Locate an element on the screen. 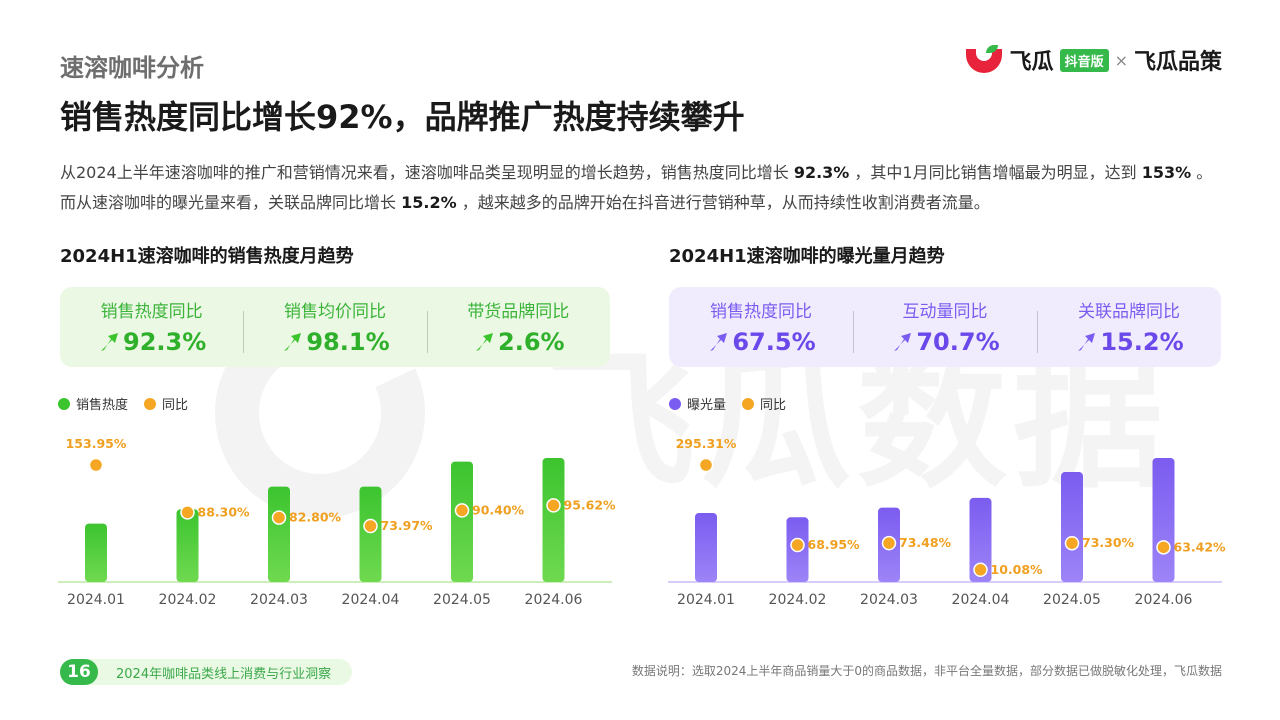  yoy-data-label: 73.30% is located at coordinates (1108, 542).